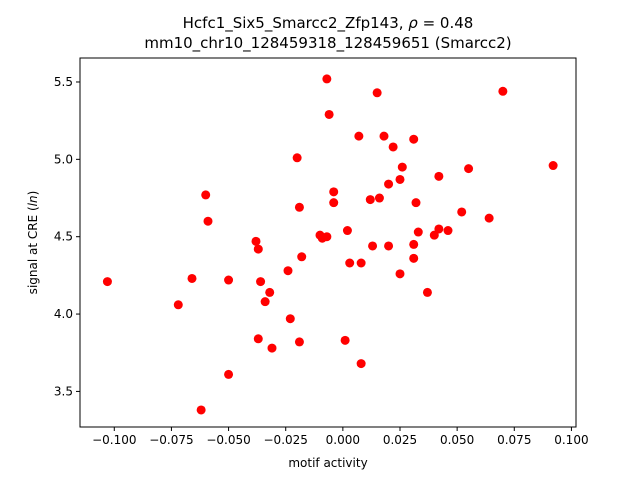 Image resolution: width=640 pixels, height=480 pixels. I want to click on y-axis-ticks: 3.5 4.0 4.5 5.0 5.5, so click(67, 236).